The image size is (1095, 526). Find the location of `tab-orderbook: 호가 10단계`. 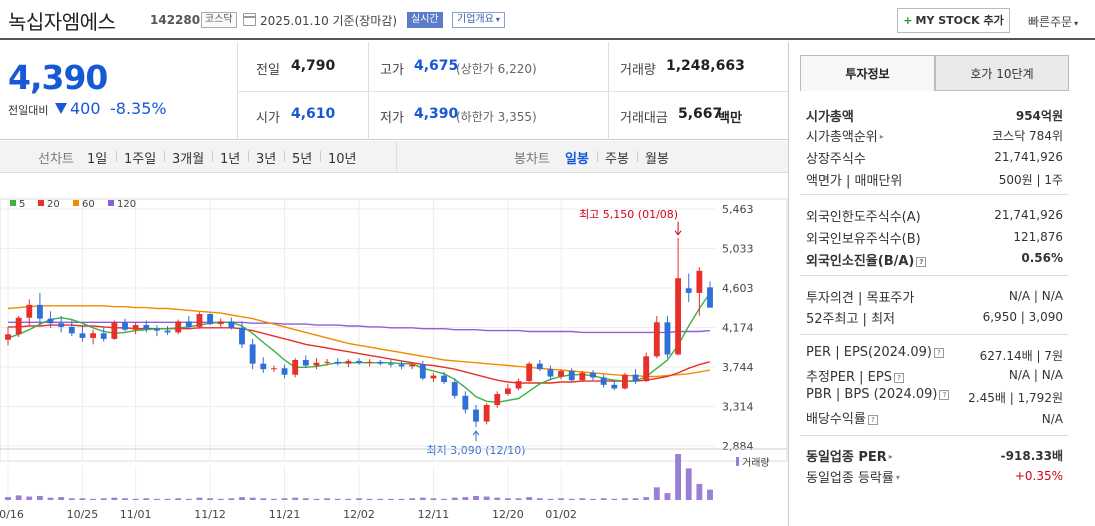

tab-orderbook: 호가 10단계 is located at coordinates (1002, 73).